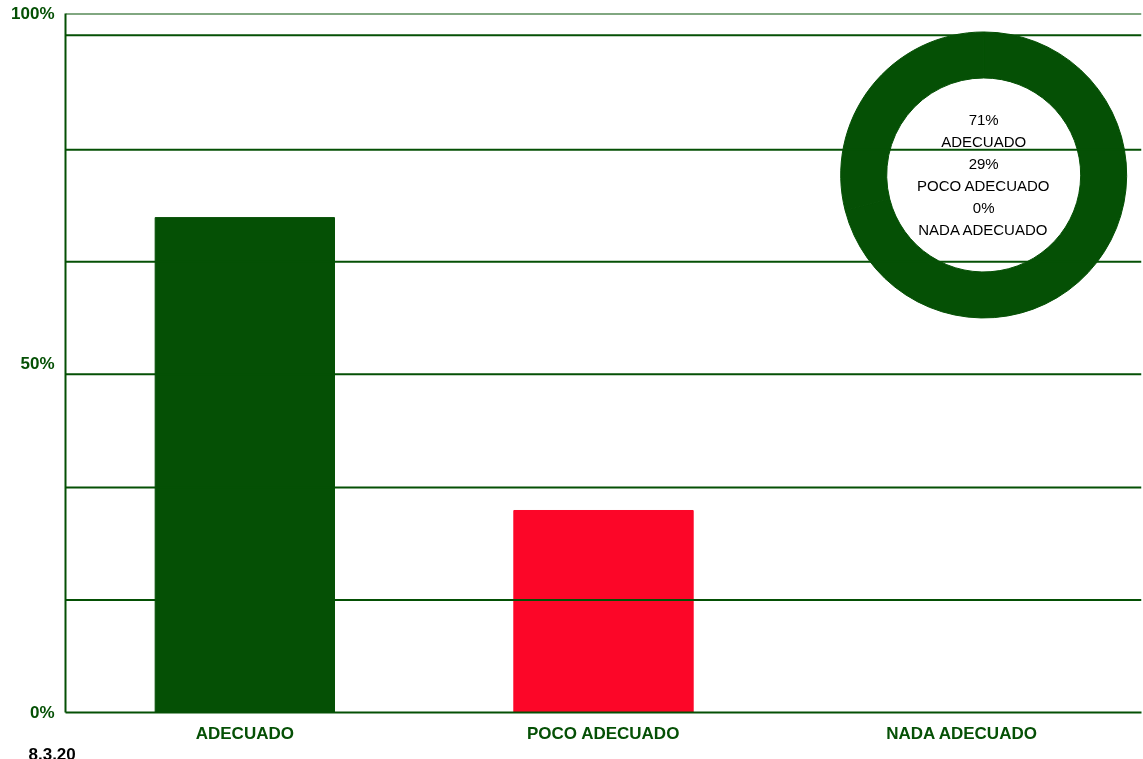 This screenshot has width=1143, height=759. What do you see at coordinates (983, 186) in the screenshot?
I see `slice-label: POCO ADECUADO` at bounding box center [983, 186].